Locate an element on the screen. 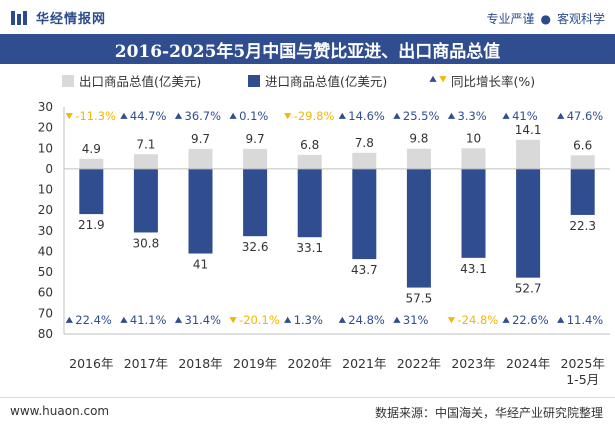 This screenshot has height=428, width=615. import-growth-label: 24.8% is located at coordinates (366, 320).